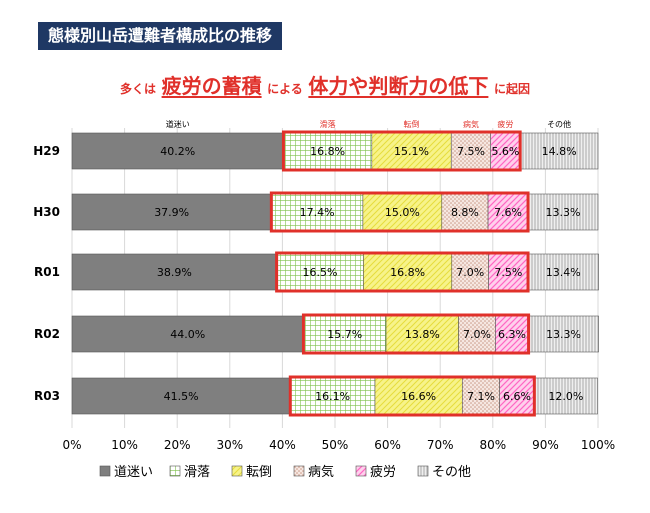  Describe the element at coordinates (383, 472) in the screenshot. I see `legend-label: 疲労` at that location.